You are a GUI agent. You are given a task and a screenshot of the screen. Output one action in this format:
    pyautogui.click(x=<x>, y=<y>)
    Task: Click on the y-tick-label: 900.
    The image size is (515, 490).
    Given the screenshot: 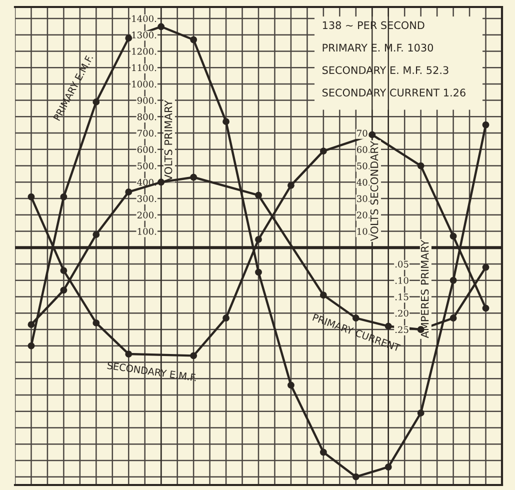 What is the action you would take?
    pyautogui.click(x=146, y=100)
    